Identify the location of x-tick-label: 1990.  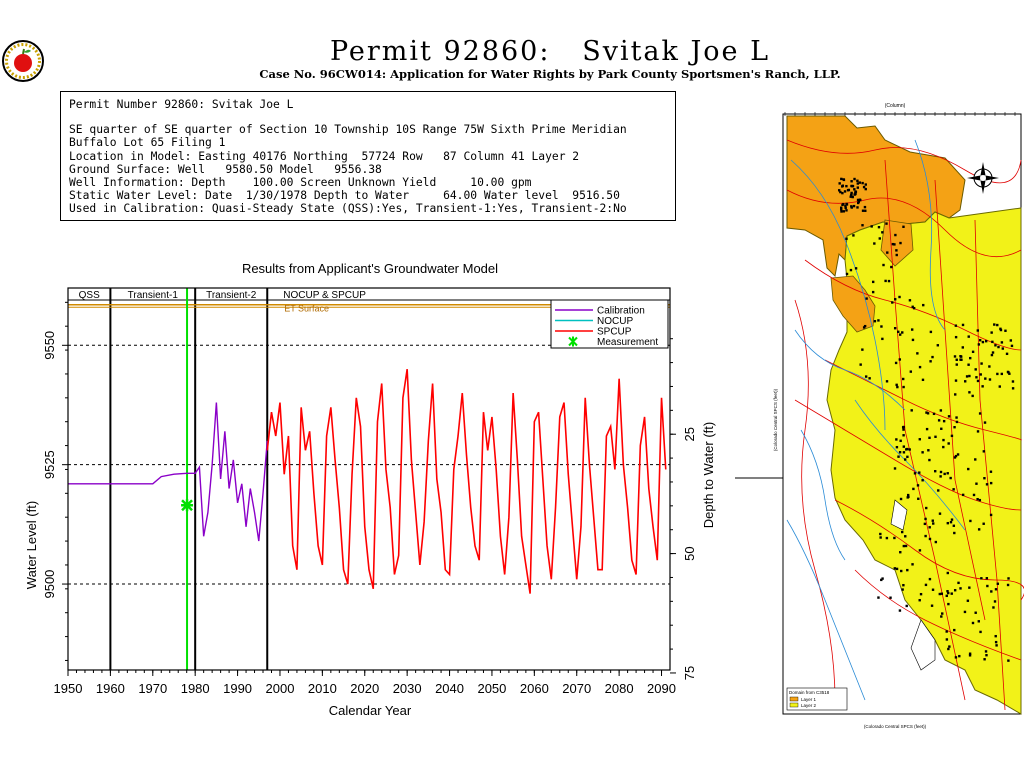
(237, 688).